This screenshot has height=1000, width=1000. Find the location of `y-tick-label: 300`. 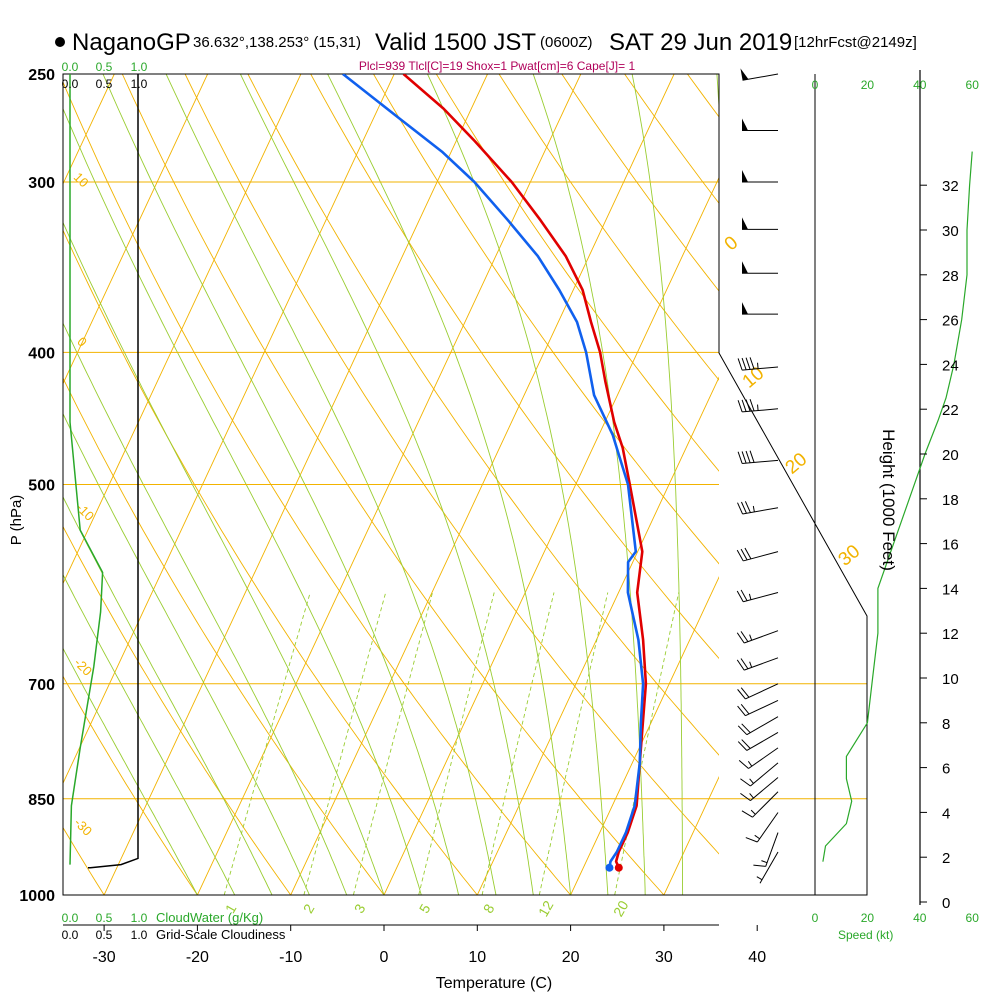

y-tick-label: 300 is located at coordinates (41, 183).